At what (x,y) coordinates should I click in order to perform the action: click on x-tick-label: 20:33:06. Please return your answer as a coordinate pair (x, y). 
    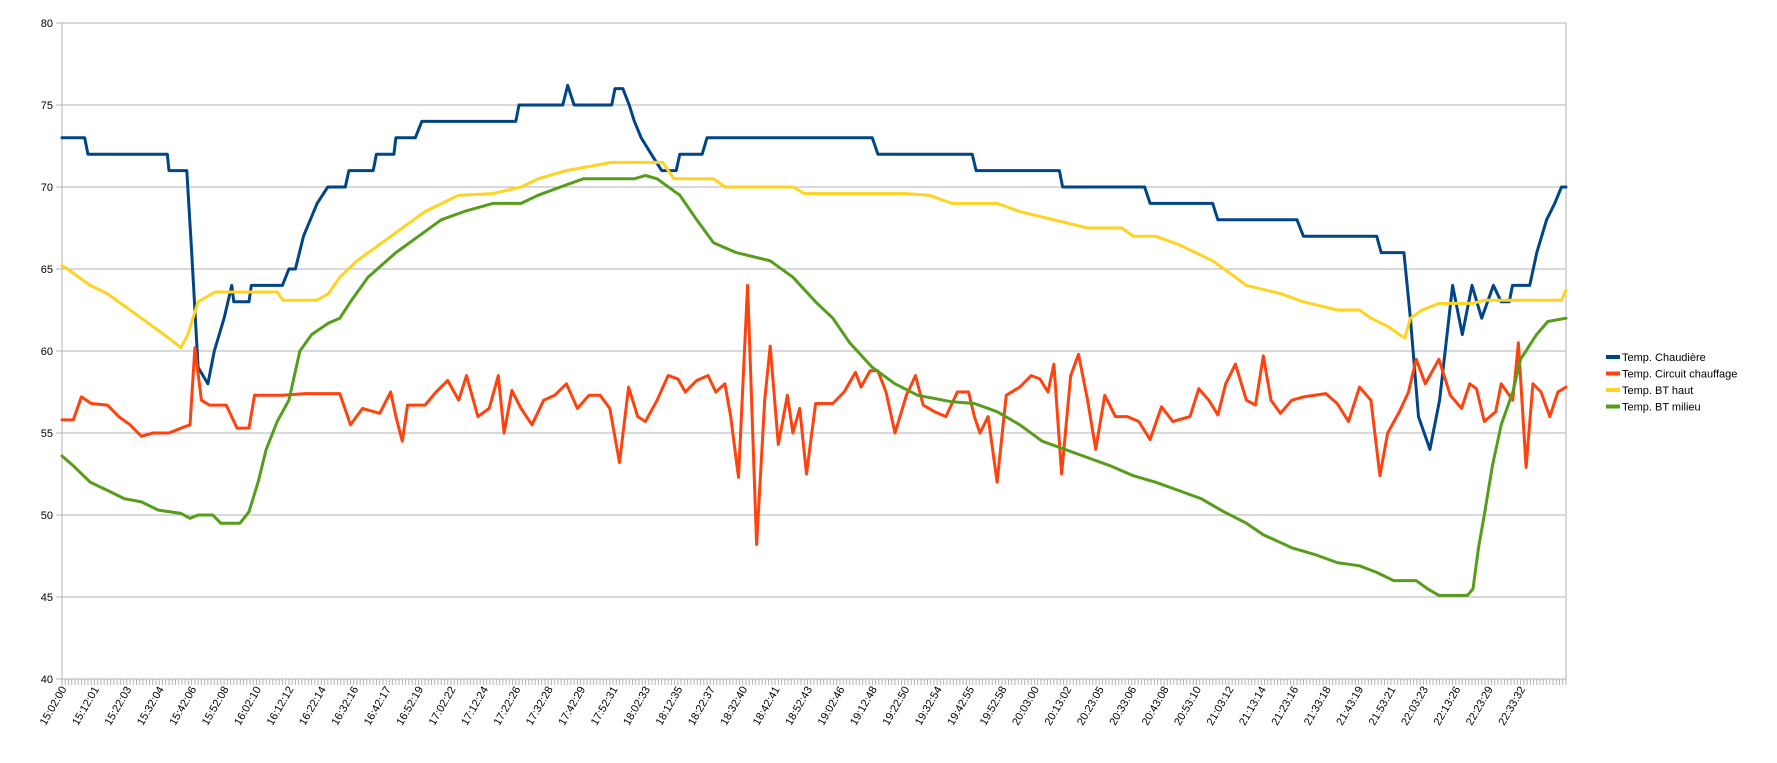
    Looking at the image, I should click on (1123, 706).